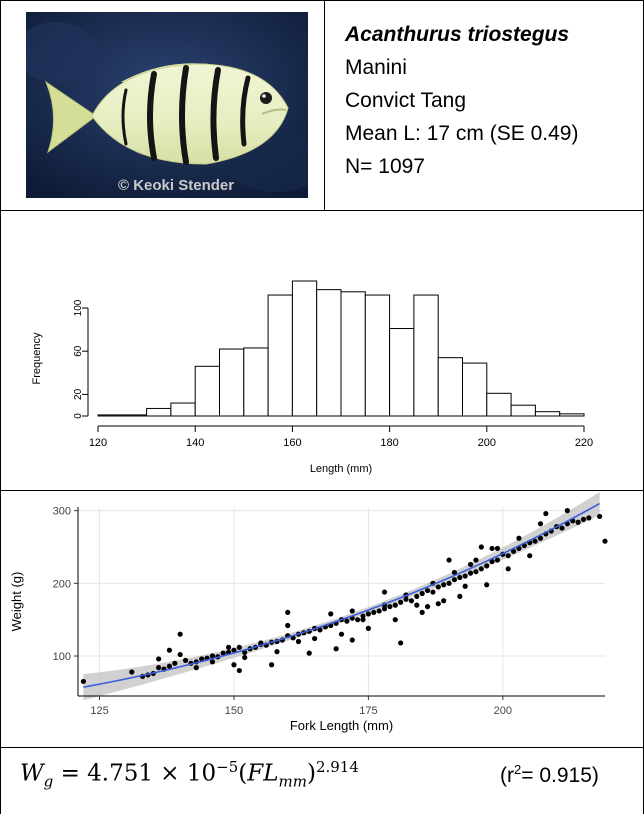  Describe the element at coordinates (507, 775) in the screenshot. I see `r2-prefix: (r` at that location.